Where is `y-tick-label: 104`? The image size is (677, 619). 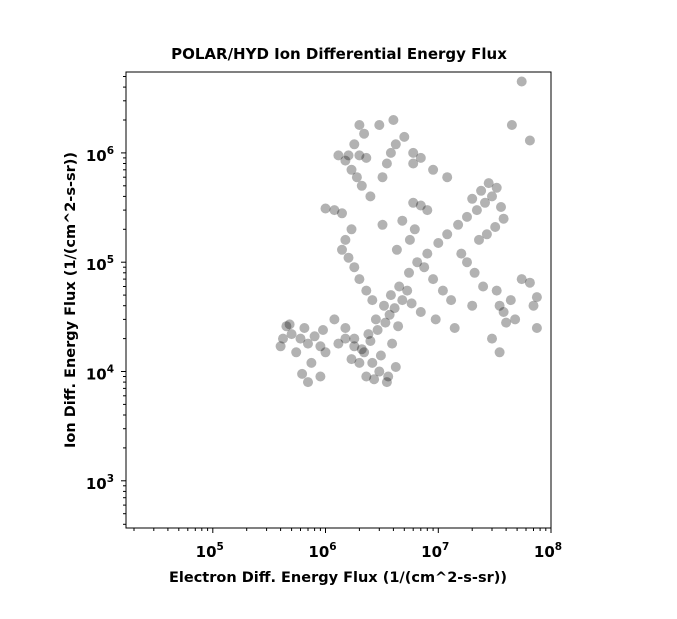
y-tick-label: 104 is located at coordinates (100, 374).